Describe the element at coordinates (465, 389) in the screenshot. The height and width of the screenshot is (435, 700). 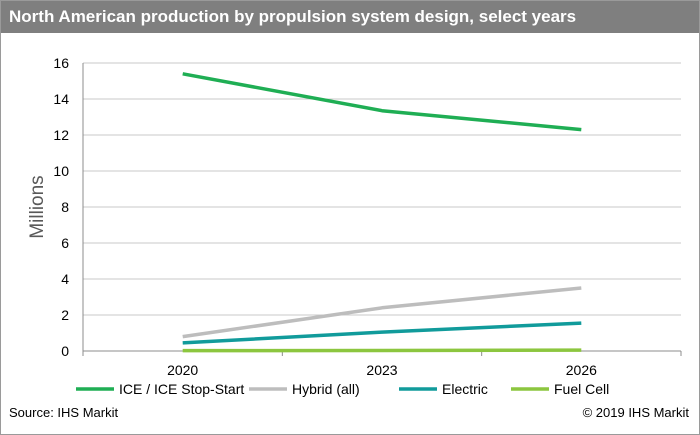
I see `legend-label: Electric` at that location.